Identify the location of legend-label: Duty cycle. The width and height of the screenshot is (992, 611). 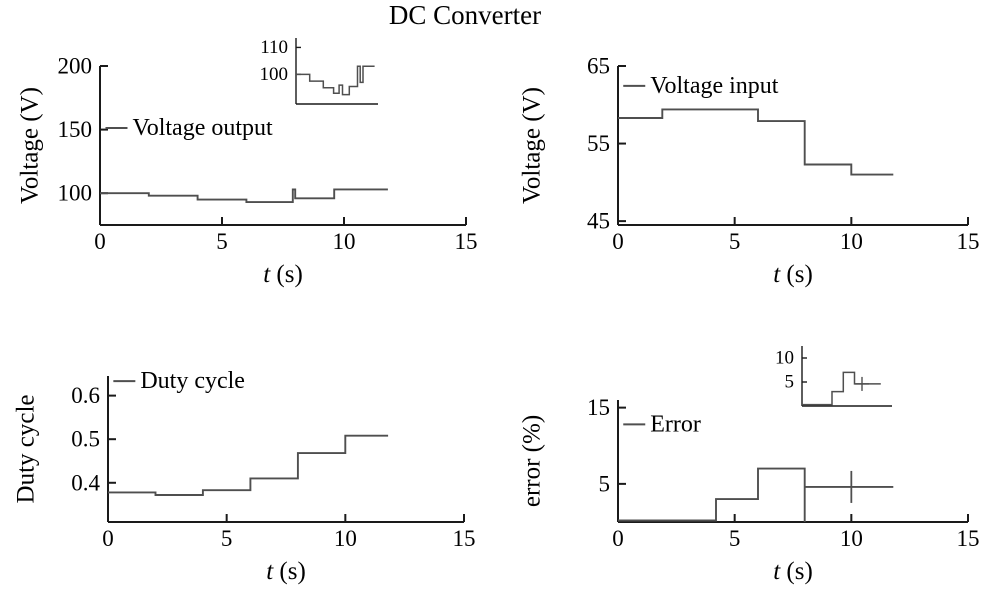
(192, 381).